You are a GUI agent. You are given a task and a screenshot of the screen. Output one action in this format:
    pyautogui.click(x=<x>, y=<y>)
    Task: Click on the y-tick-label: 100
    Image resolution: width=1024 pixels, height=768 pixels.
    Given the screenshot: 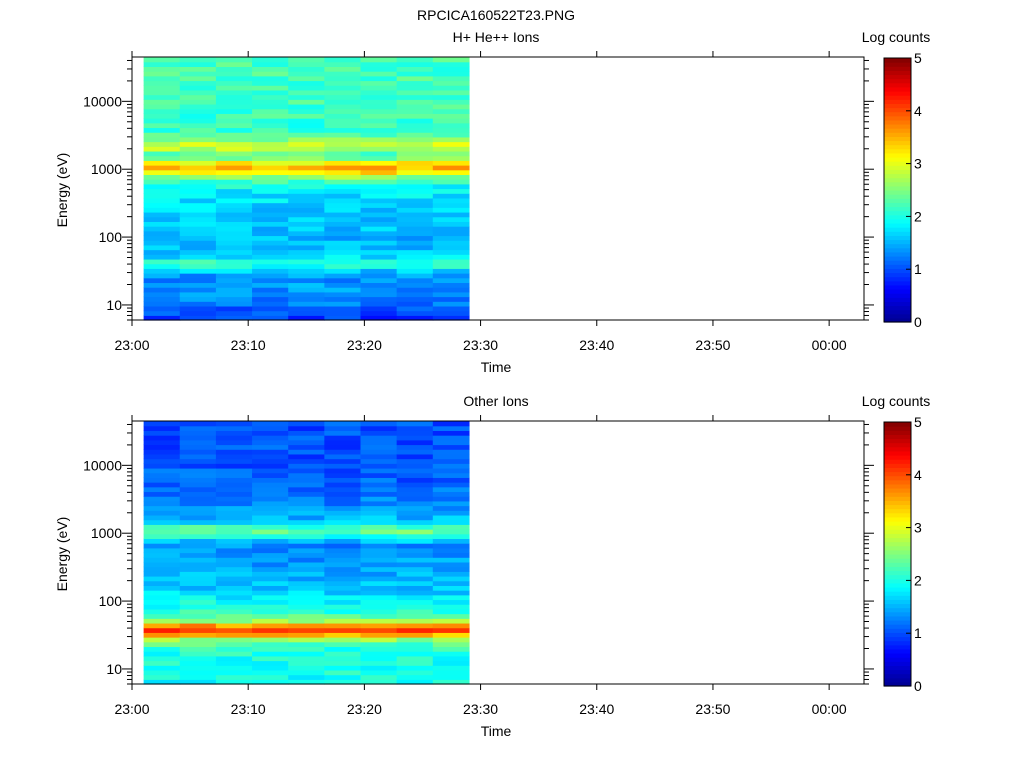 What is the action you would take?
    pyautogui.click(x=111, y=601)
    